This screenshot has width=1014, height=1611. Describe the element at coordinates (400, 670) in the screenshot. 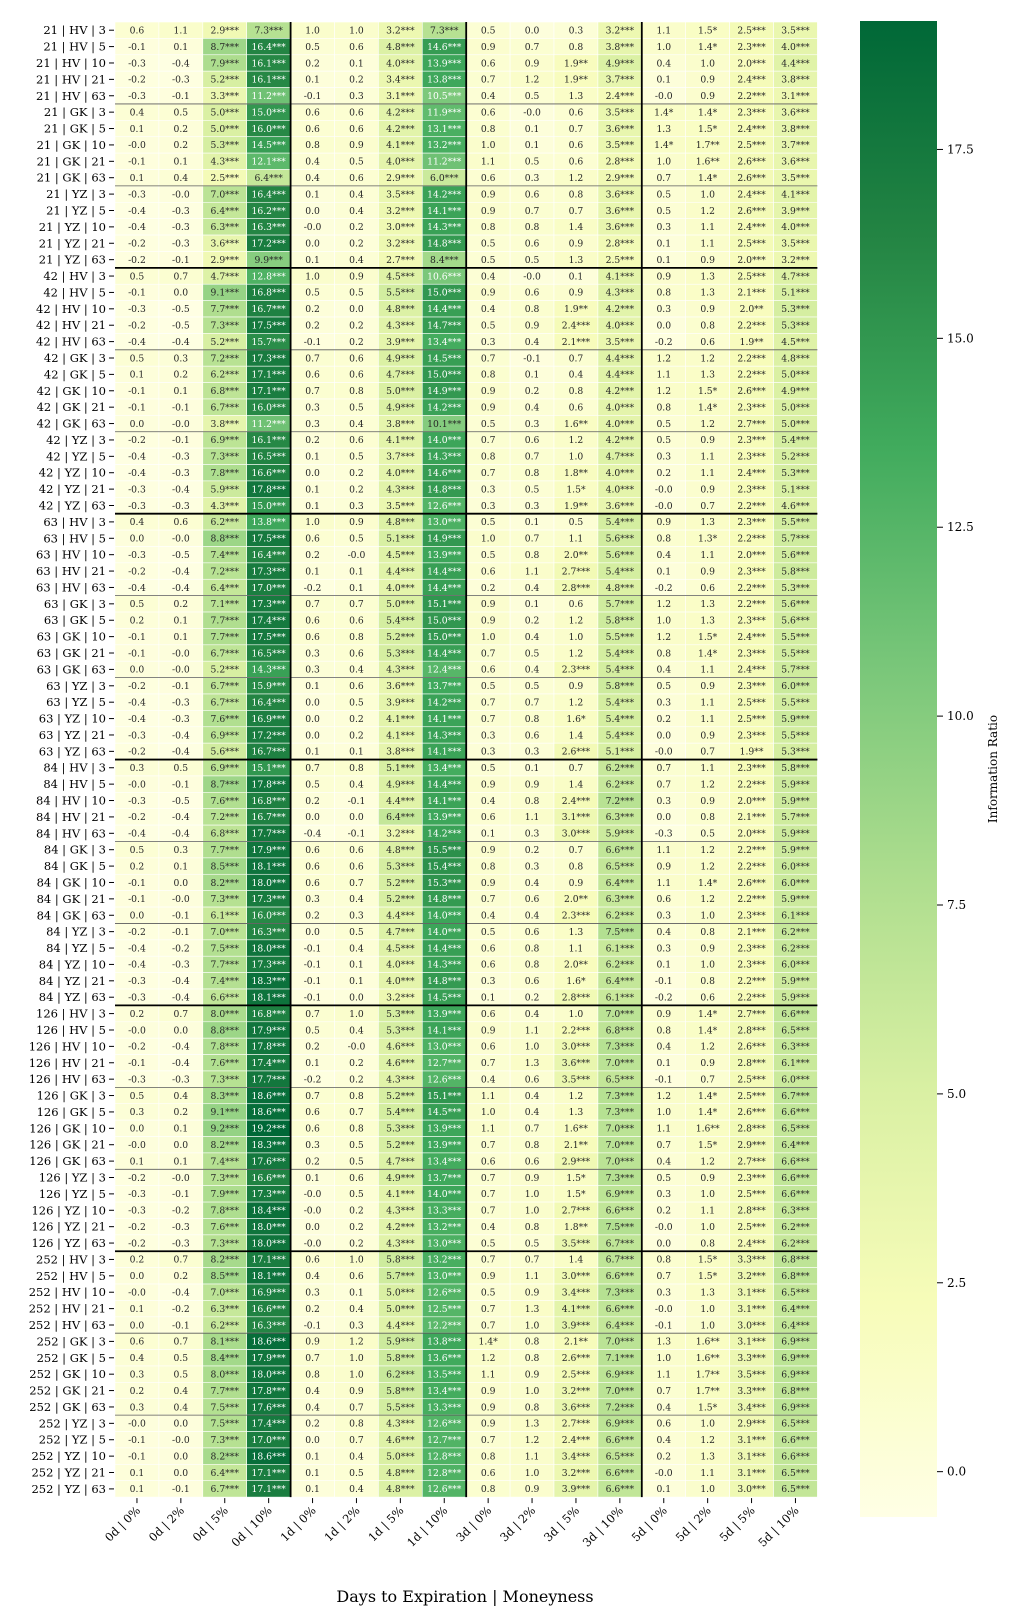

I see `cell-value-label: 4.3***` at that location.